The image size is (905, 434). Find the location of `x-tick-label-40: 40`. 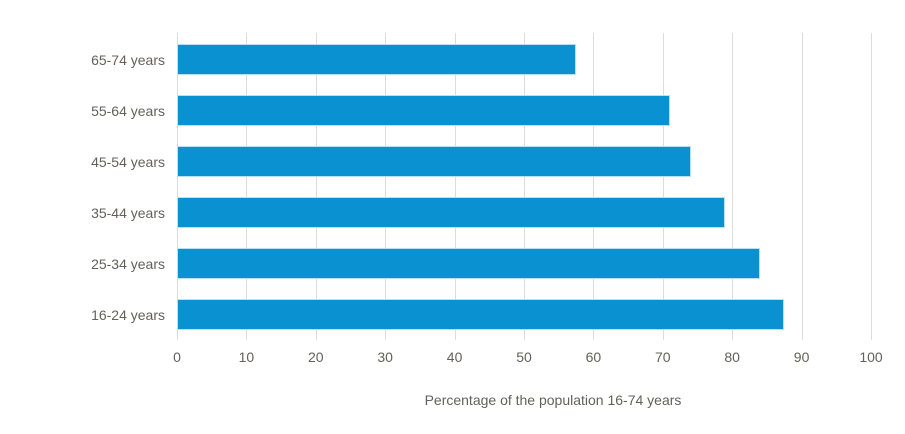

x-tick-label-40: 40 is located at coordinates (454, 357).